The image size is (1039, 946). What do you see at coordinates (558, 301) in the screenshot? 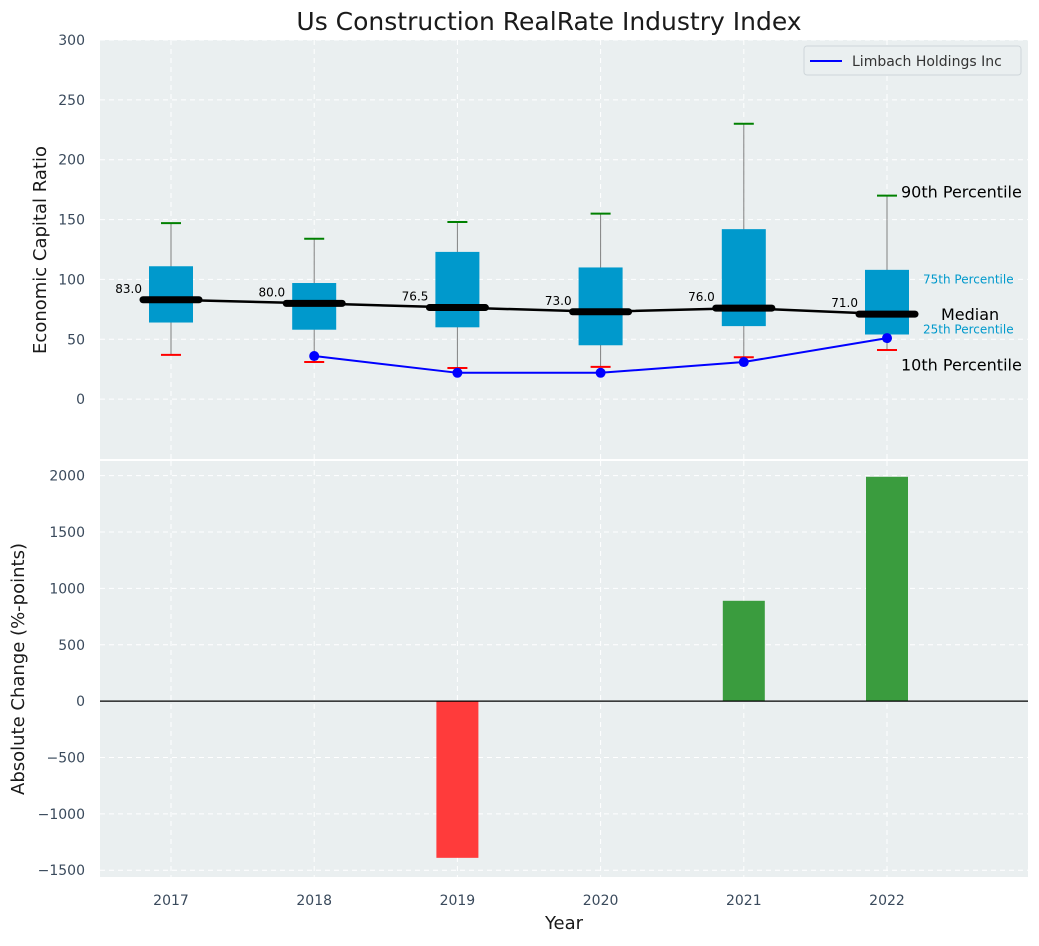
I see `median-data-label: 73.0` at bounding box center [558, 301].